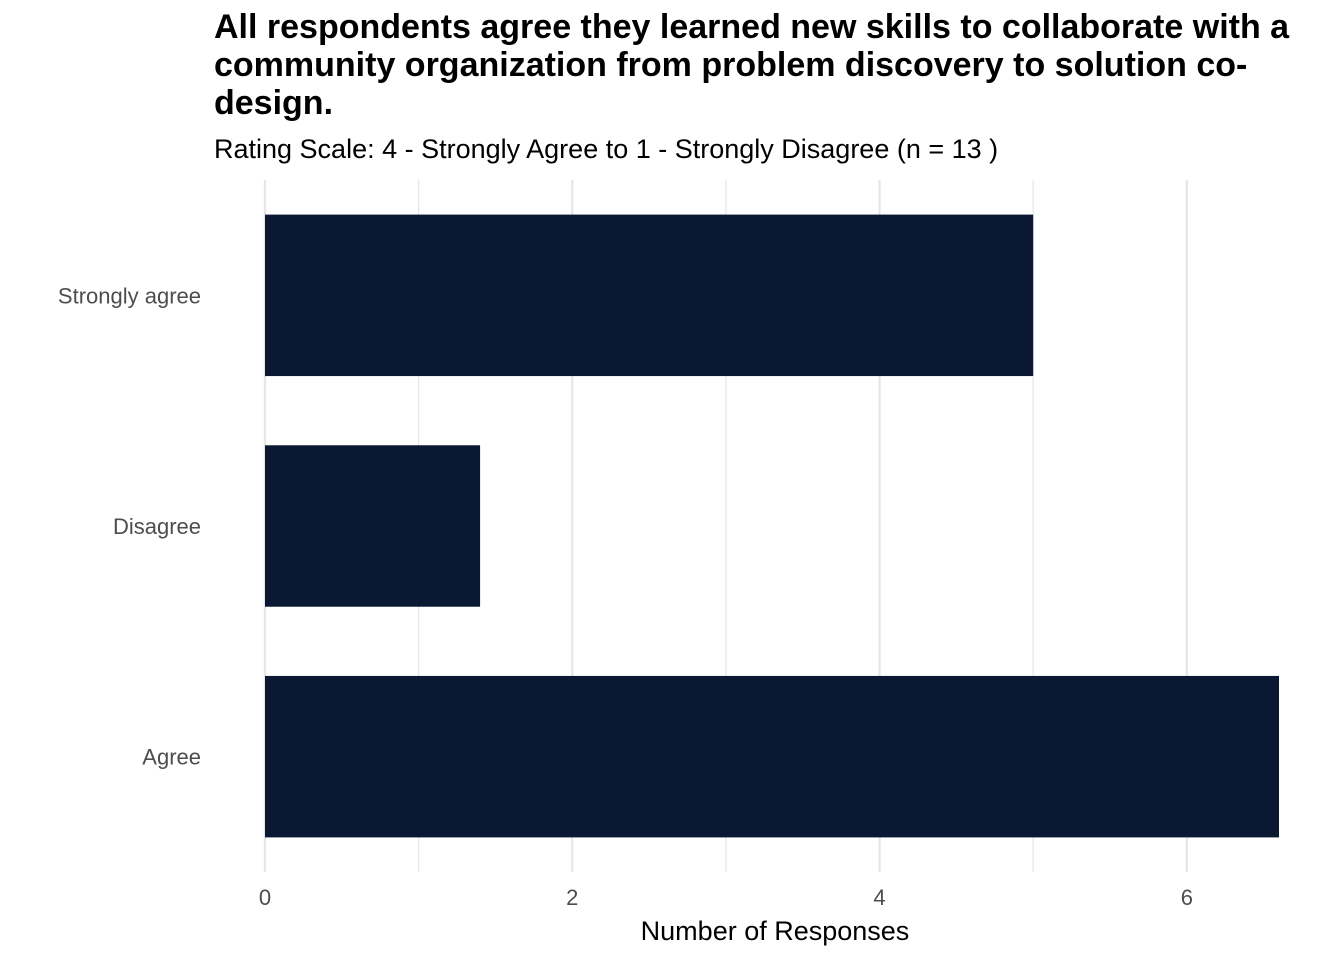  Describe the element at coordinates (373, 526) in the screenshot. I see `bar-disagree` at that location.